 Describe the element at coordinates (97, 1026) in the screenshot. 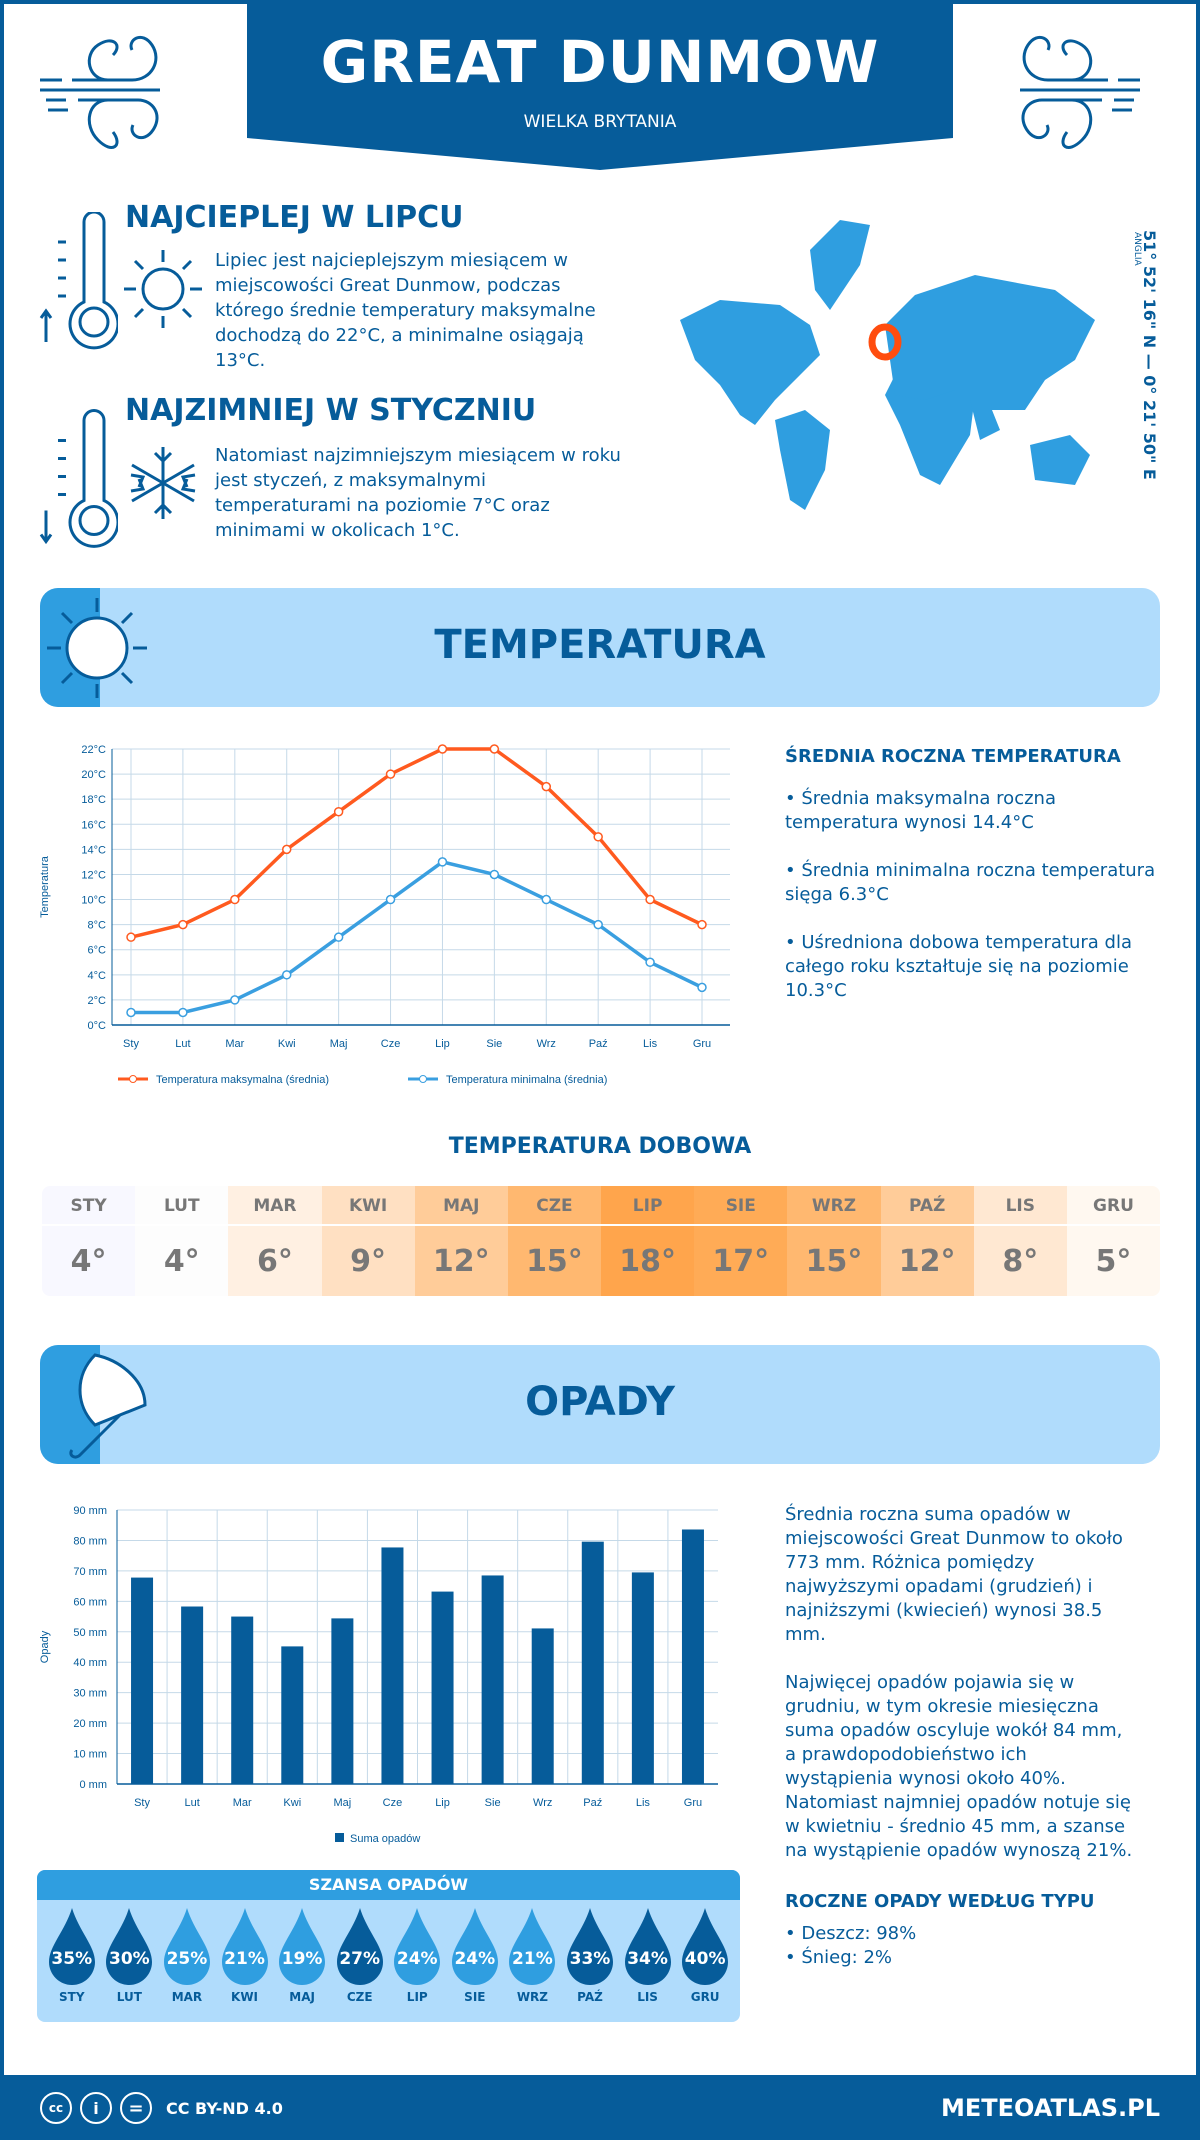

I see `y-tick-label: 0°C` at that location.